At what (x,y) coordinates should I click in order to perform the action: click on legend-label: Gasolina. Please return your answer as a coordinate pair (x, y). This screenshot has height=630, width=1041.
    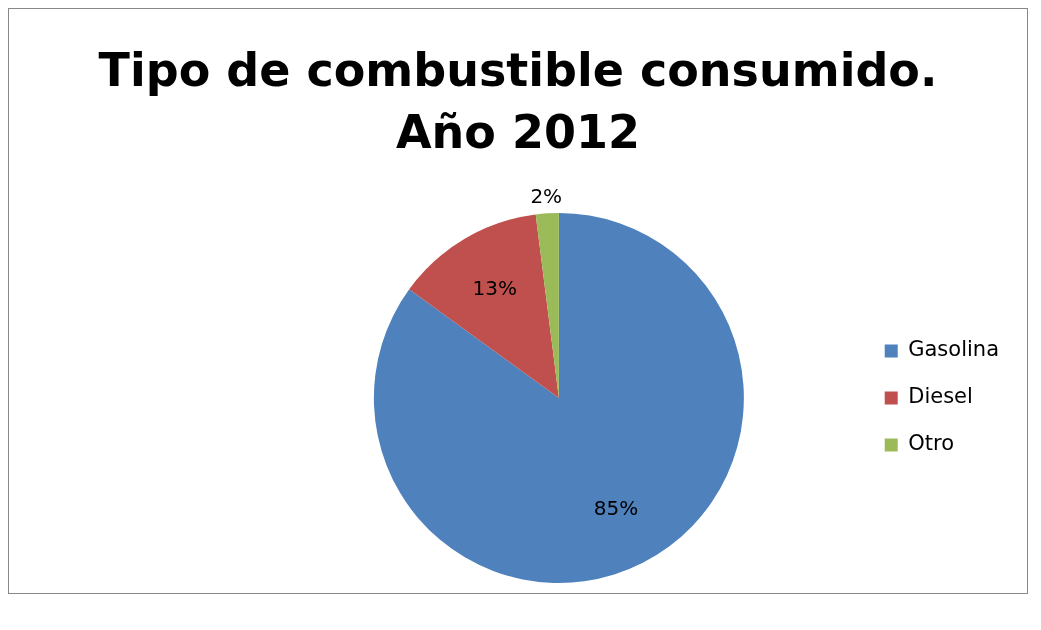
    Looking at the image, I should click on (953, 349).